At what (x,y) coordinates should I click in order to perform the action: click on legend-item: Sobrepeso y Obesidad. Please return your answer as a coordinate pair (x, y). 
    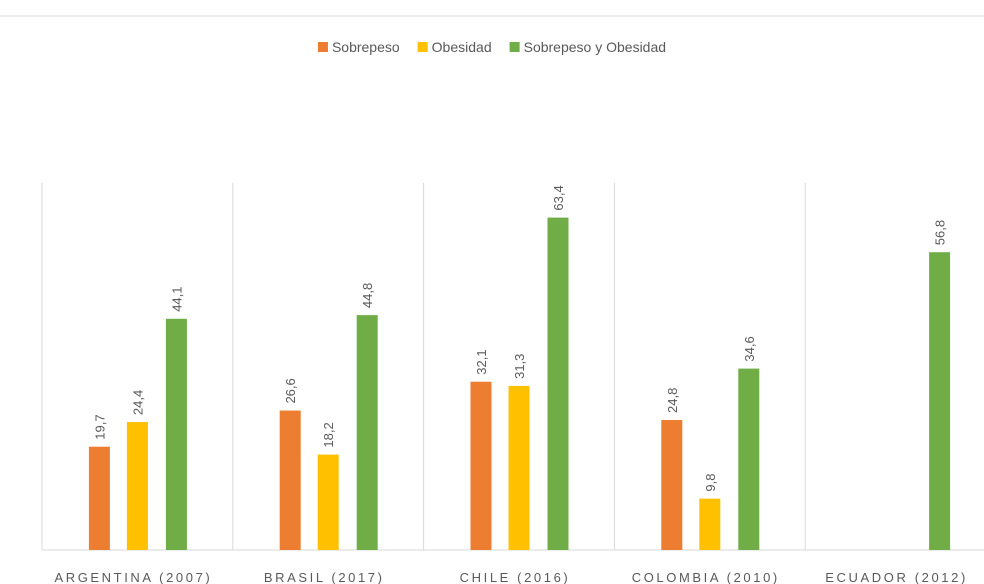
    Looking at the image, I should click on (587, 47).